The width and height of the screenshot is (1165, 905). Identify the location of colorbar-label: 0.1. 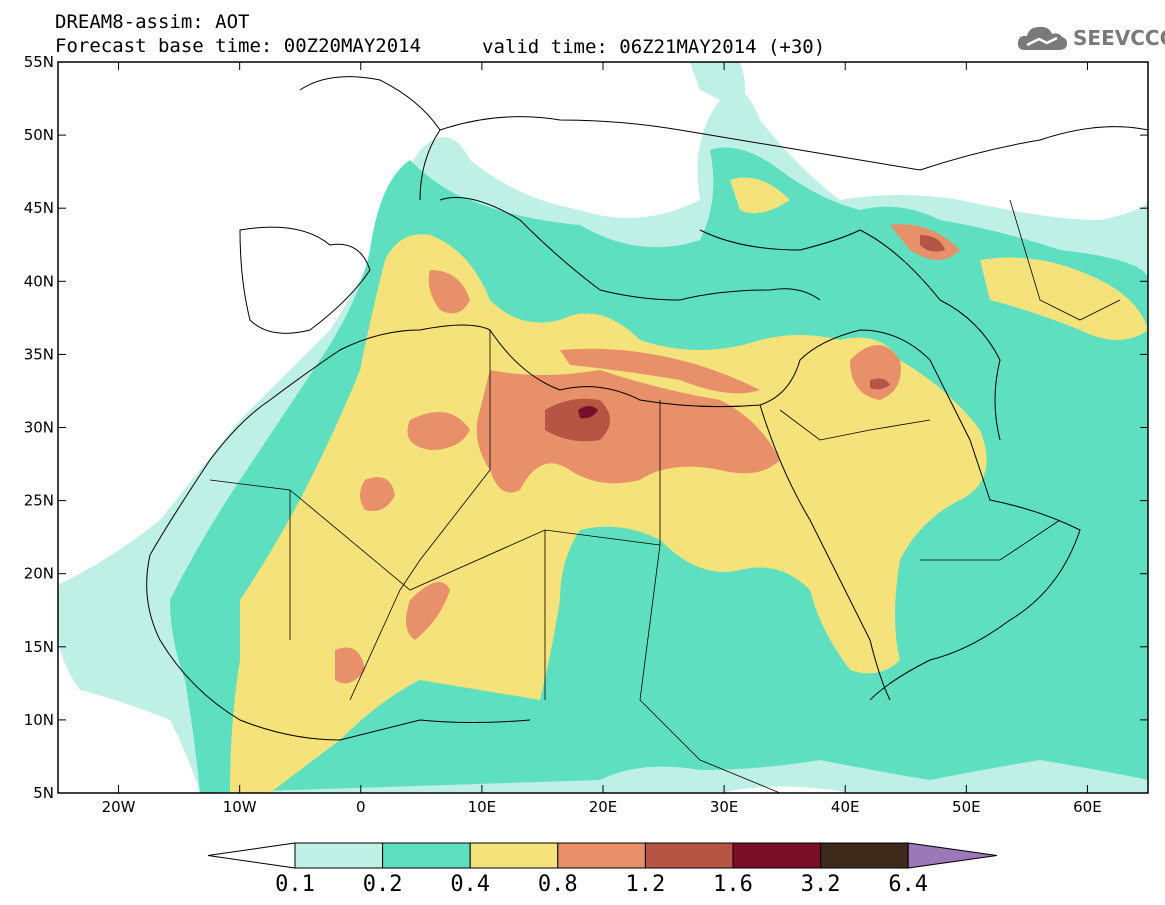
(295, 884).